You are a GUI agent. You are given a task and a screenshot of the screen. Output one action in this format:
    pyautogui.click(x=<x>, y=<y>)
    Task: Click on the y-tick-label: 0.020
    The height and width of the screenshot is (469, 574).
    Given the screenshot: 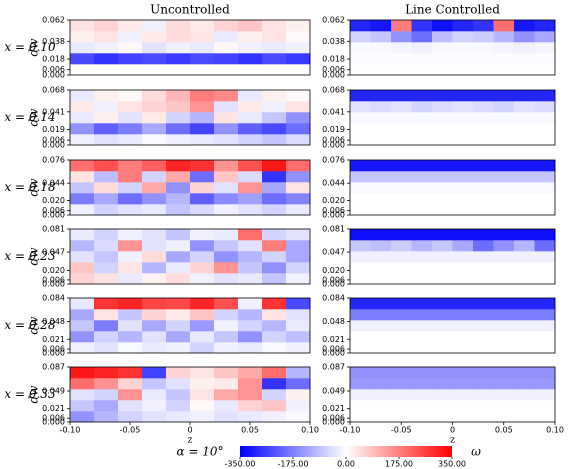 What is the action you would take?
    pyautogui.click(x=53, y=200)
    